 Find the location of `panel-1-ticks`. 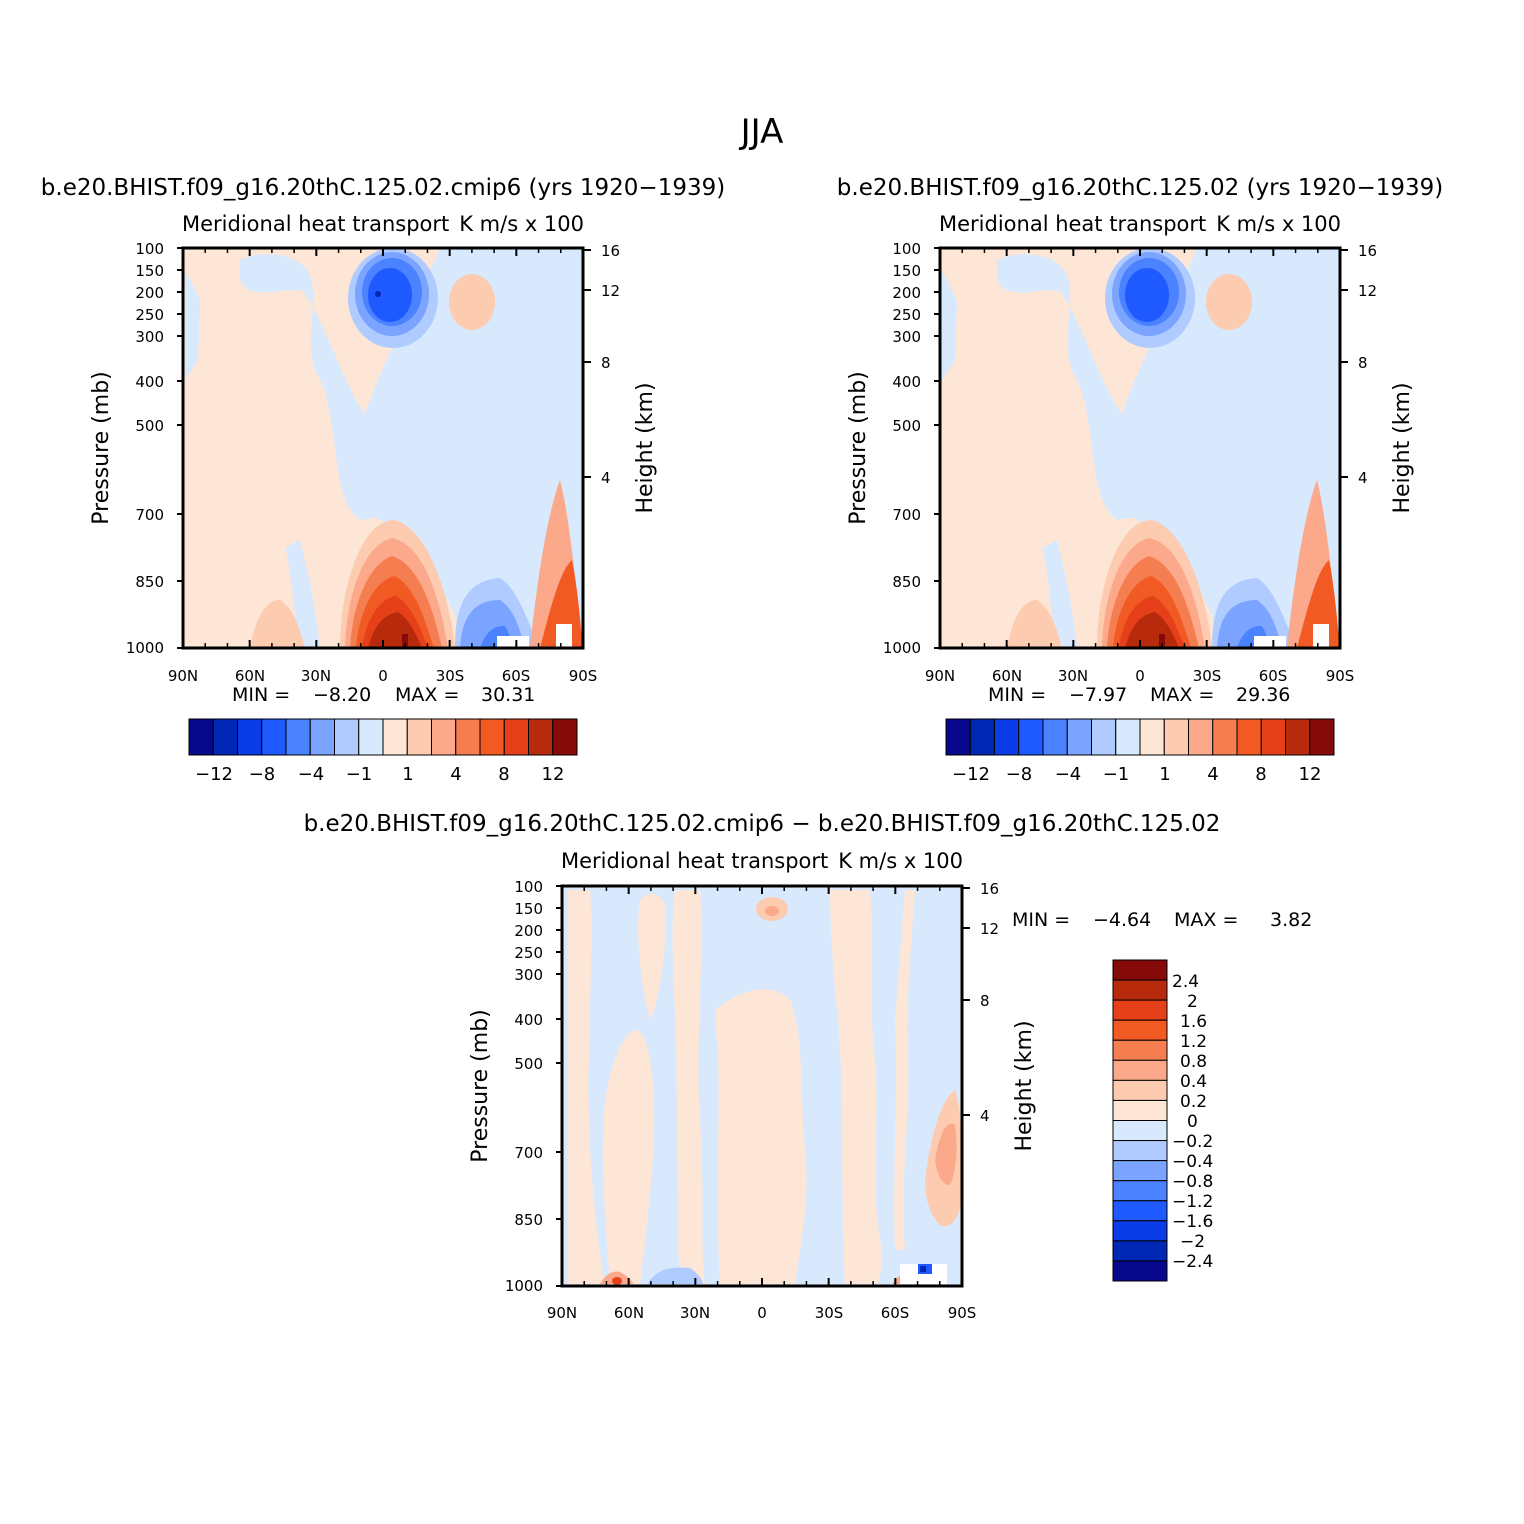

panel-1-ticks is located at coordinates (384, 448).